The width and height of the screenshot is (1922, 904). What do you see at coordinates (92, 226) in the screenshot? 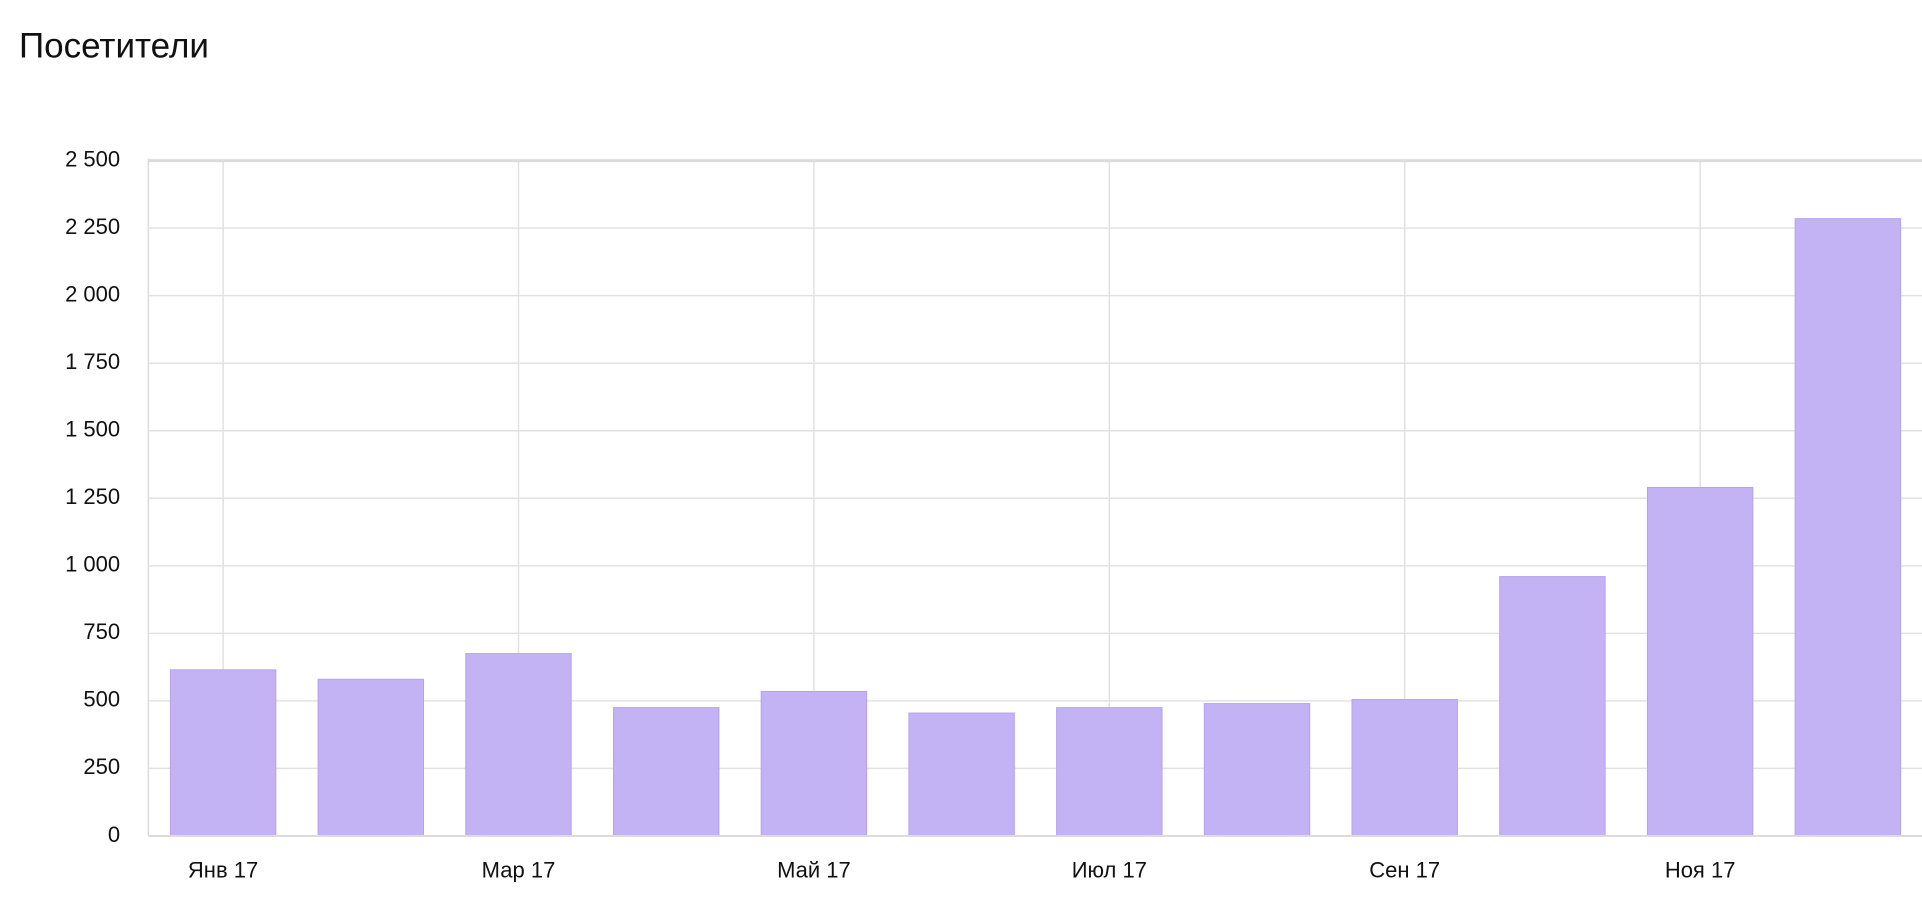
I see `y-tick-label: 2 250` at bounding box center [92, 226].